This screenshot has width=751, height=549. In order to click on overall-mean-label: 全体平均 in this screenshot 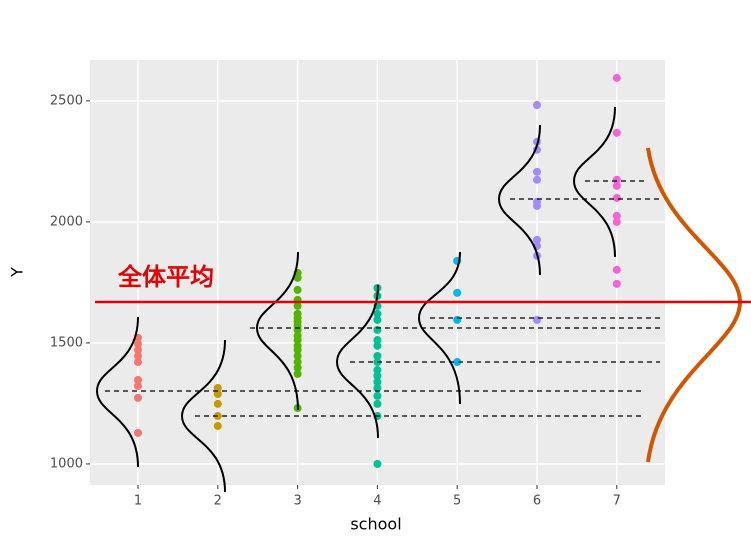, I will do `click(165, 277)`.